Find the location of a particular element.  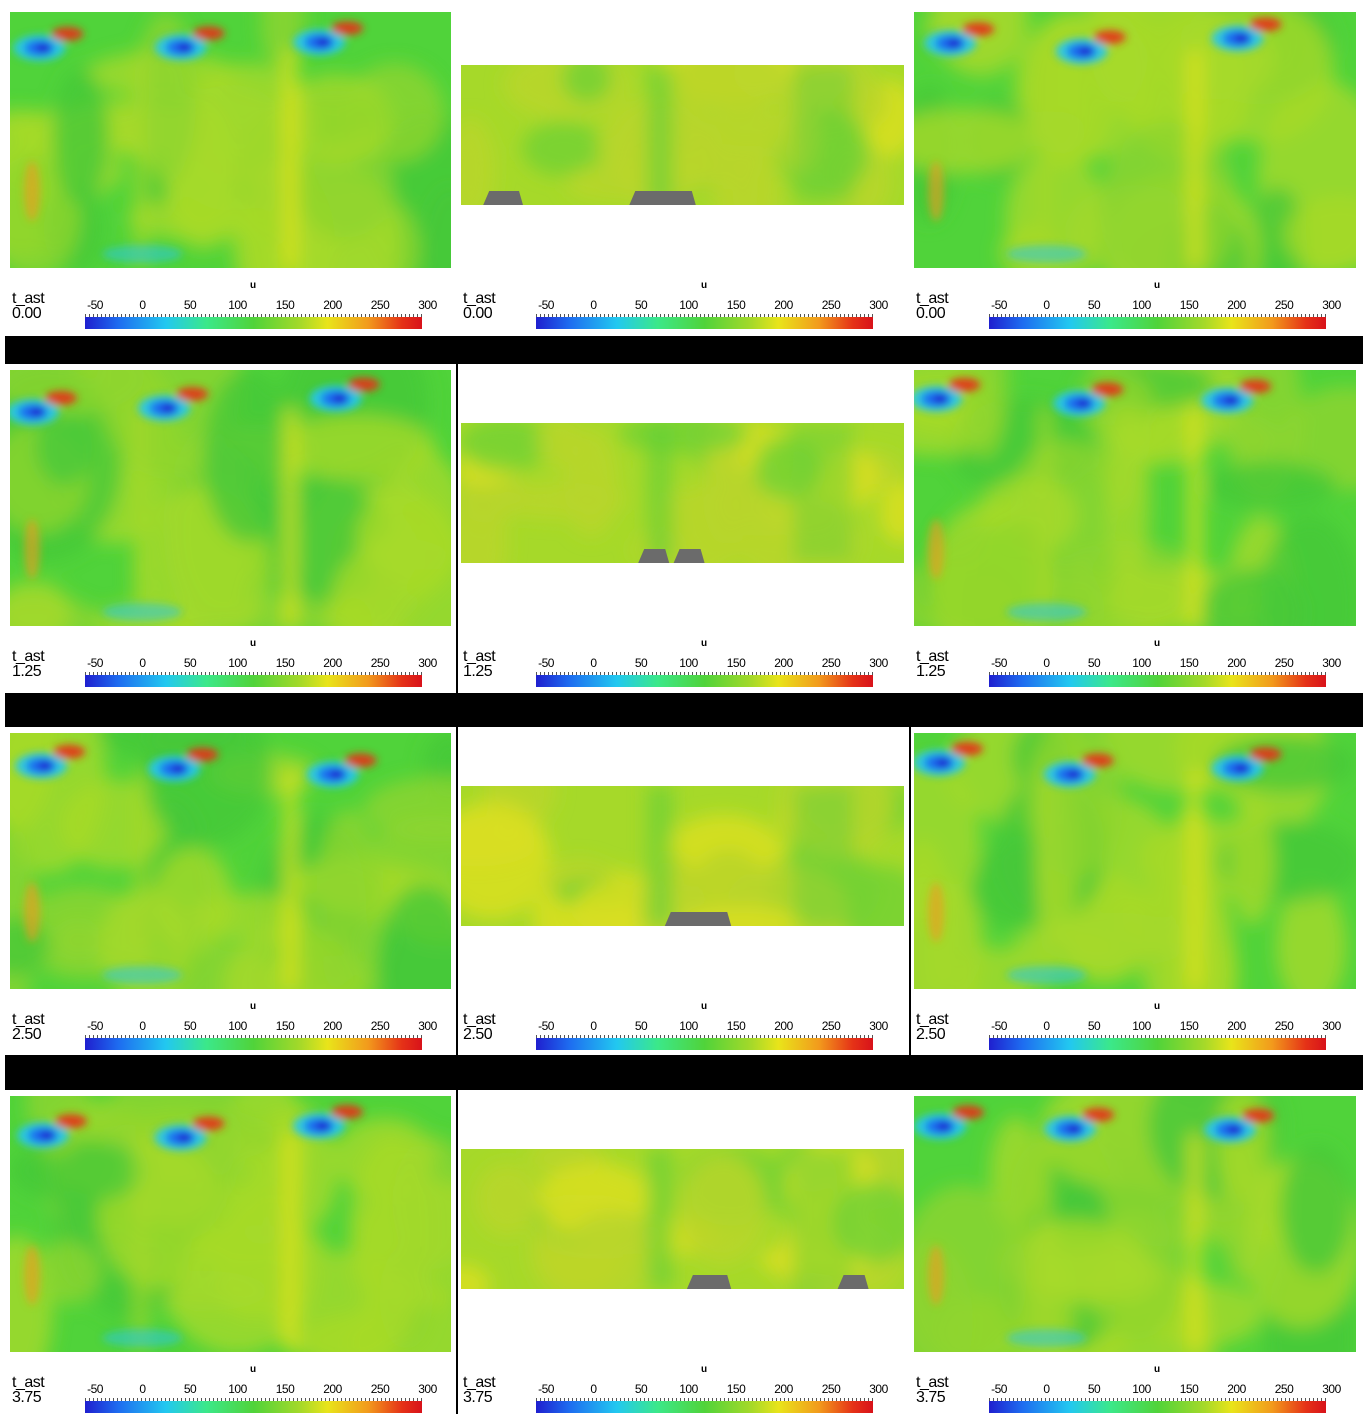

divider-row4-left is located at coordinates (457, 1252).